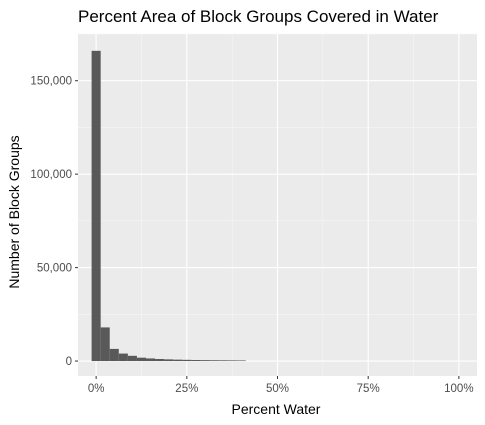 This screenshot has height=425, width=485. I want to click on x-axis: 0% 25% 50% 75% 100%, so click(281, 385).